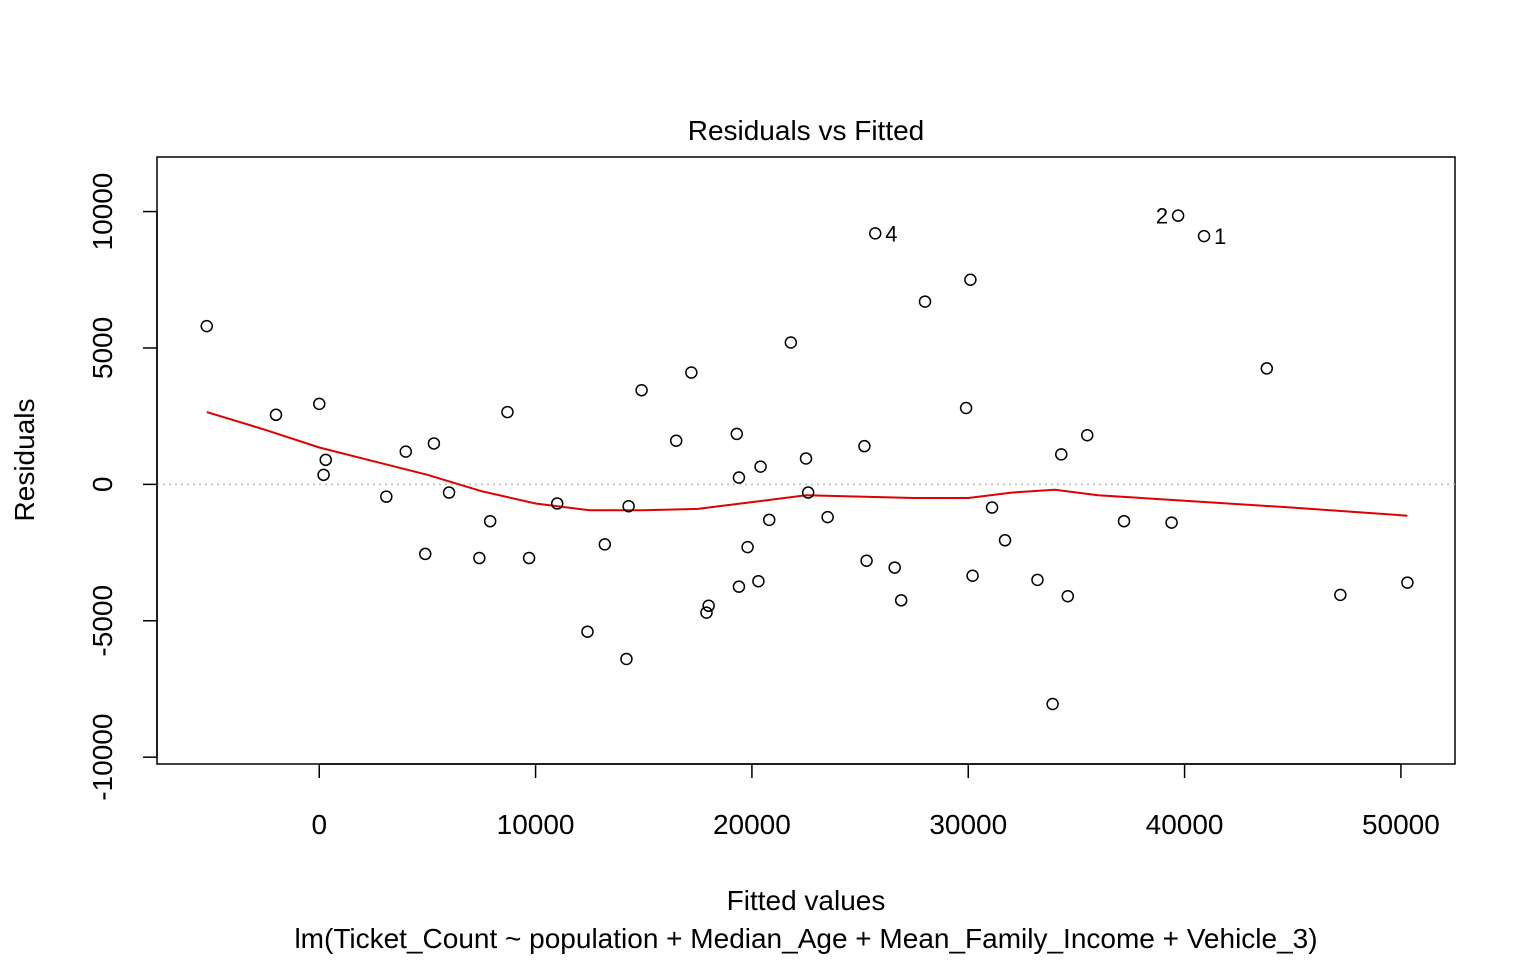 The image size is (1536, 960). What do you see at coordinates (102, 621) in the screenshot?
I see `y-tick-label: -5000` at bounding box center [102, 621].